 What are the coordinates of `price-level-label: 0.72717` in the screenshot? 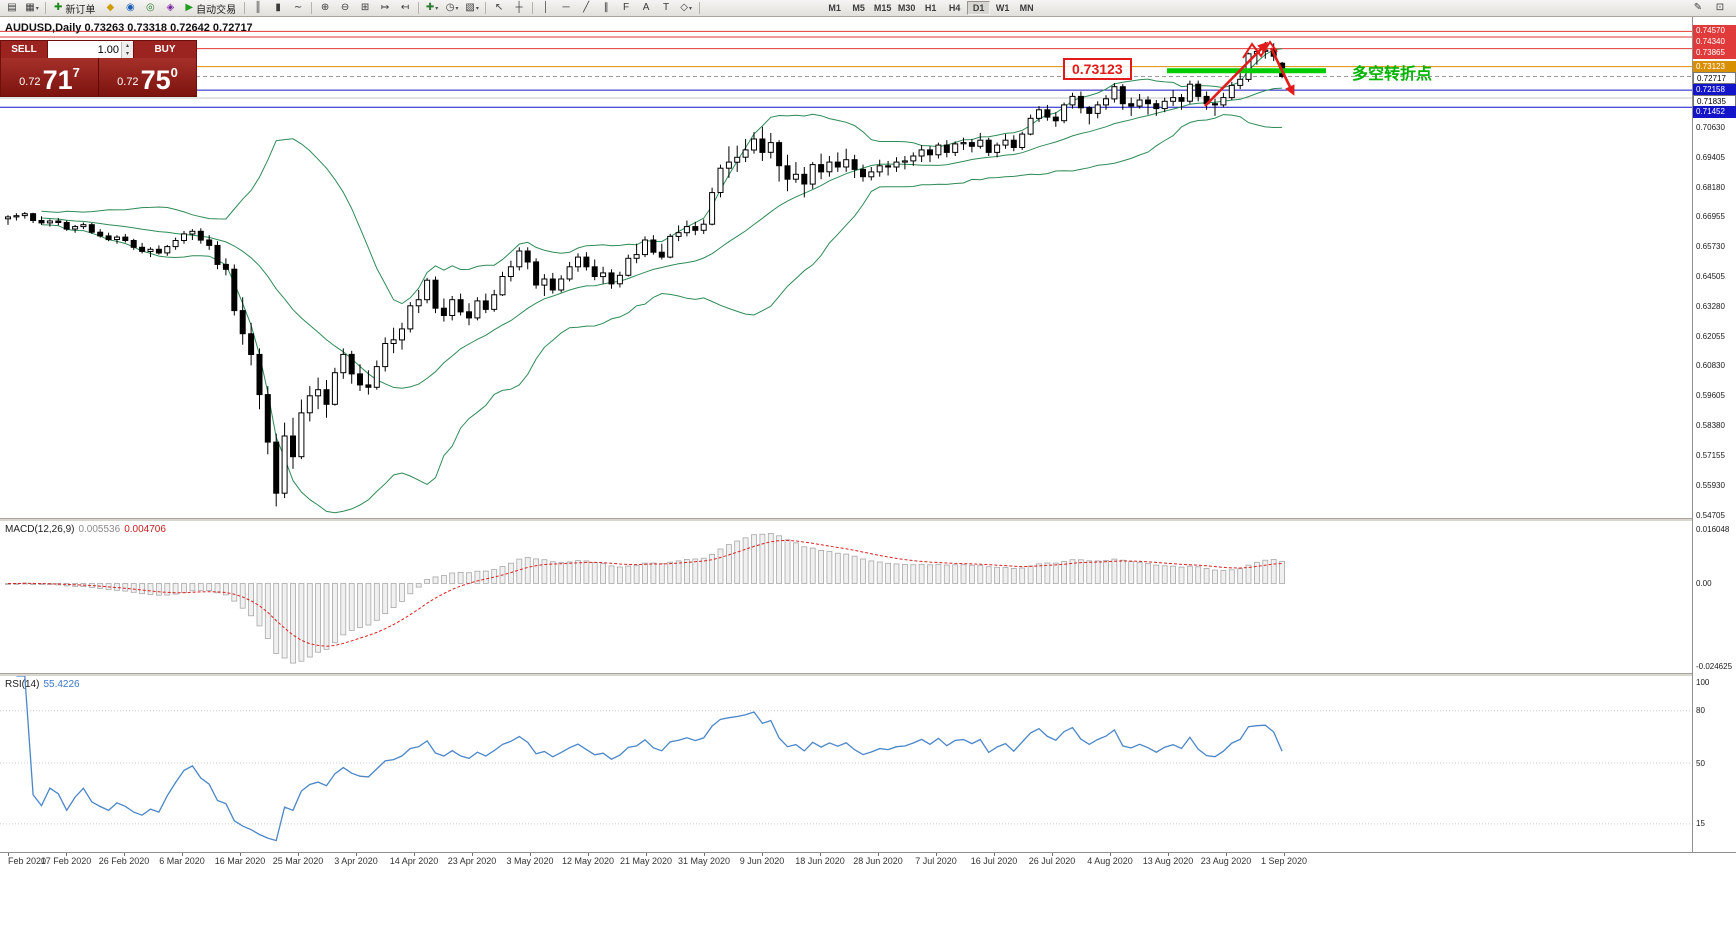 It's located at (1714, 77).